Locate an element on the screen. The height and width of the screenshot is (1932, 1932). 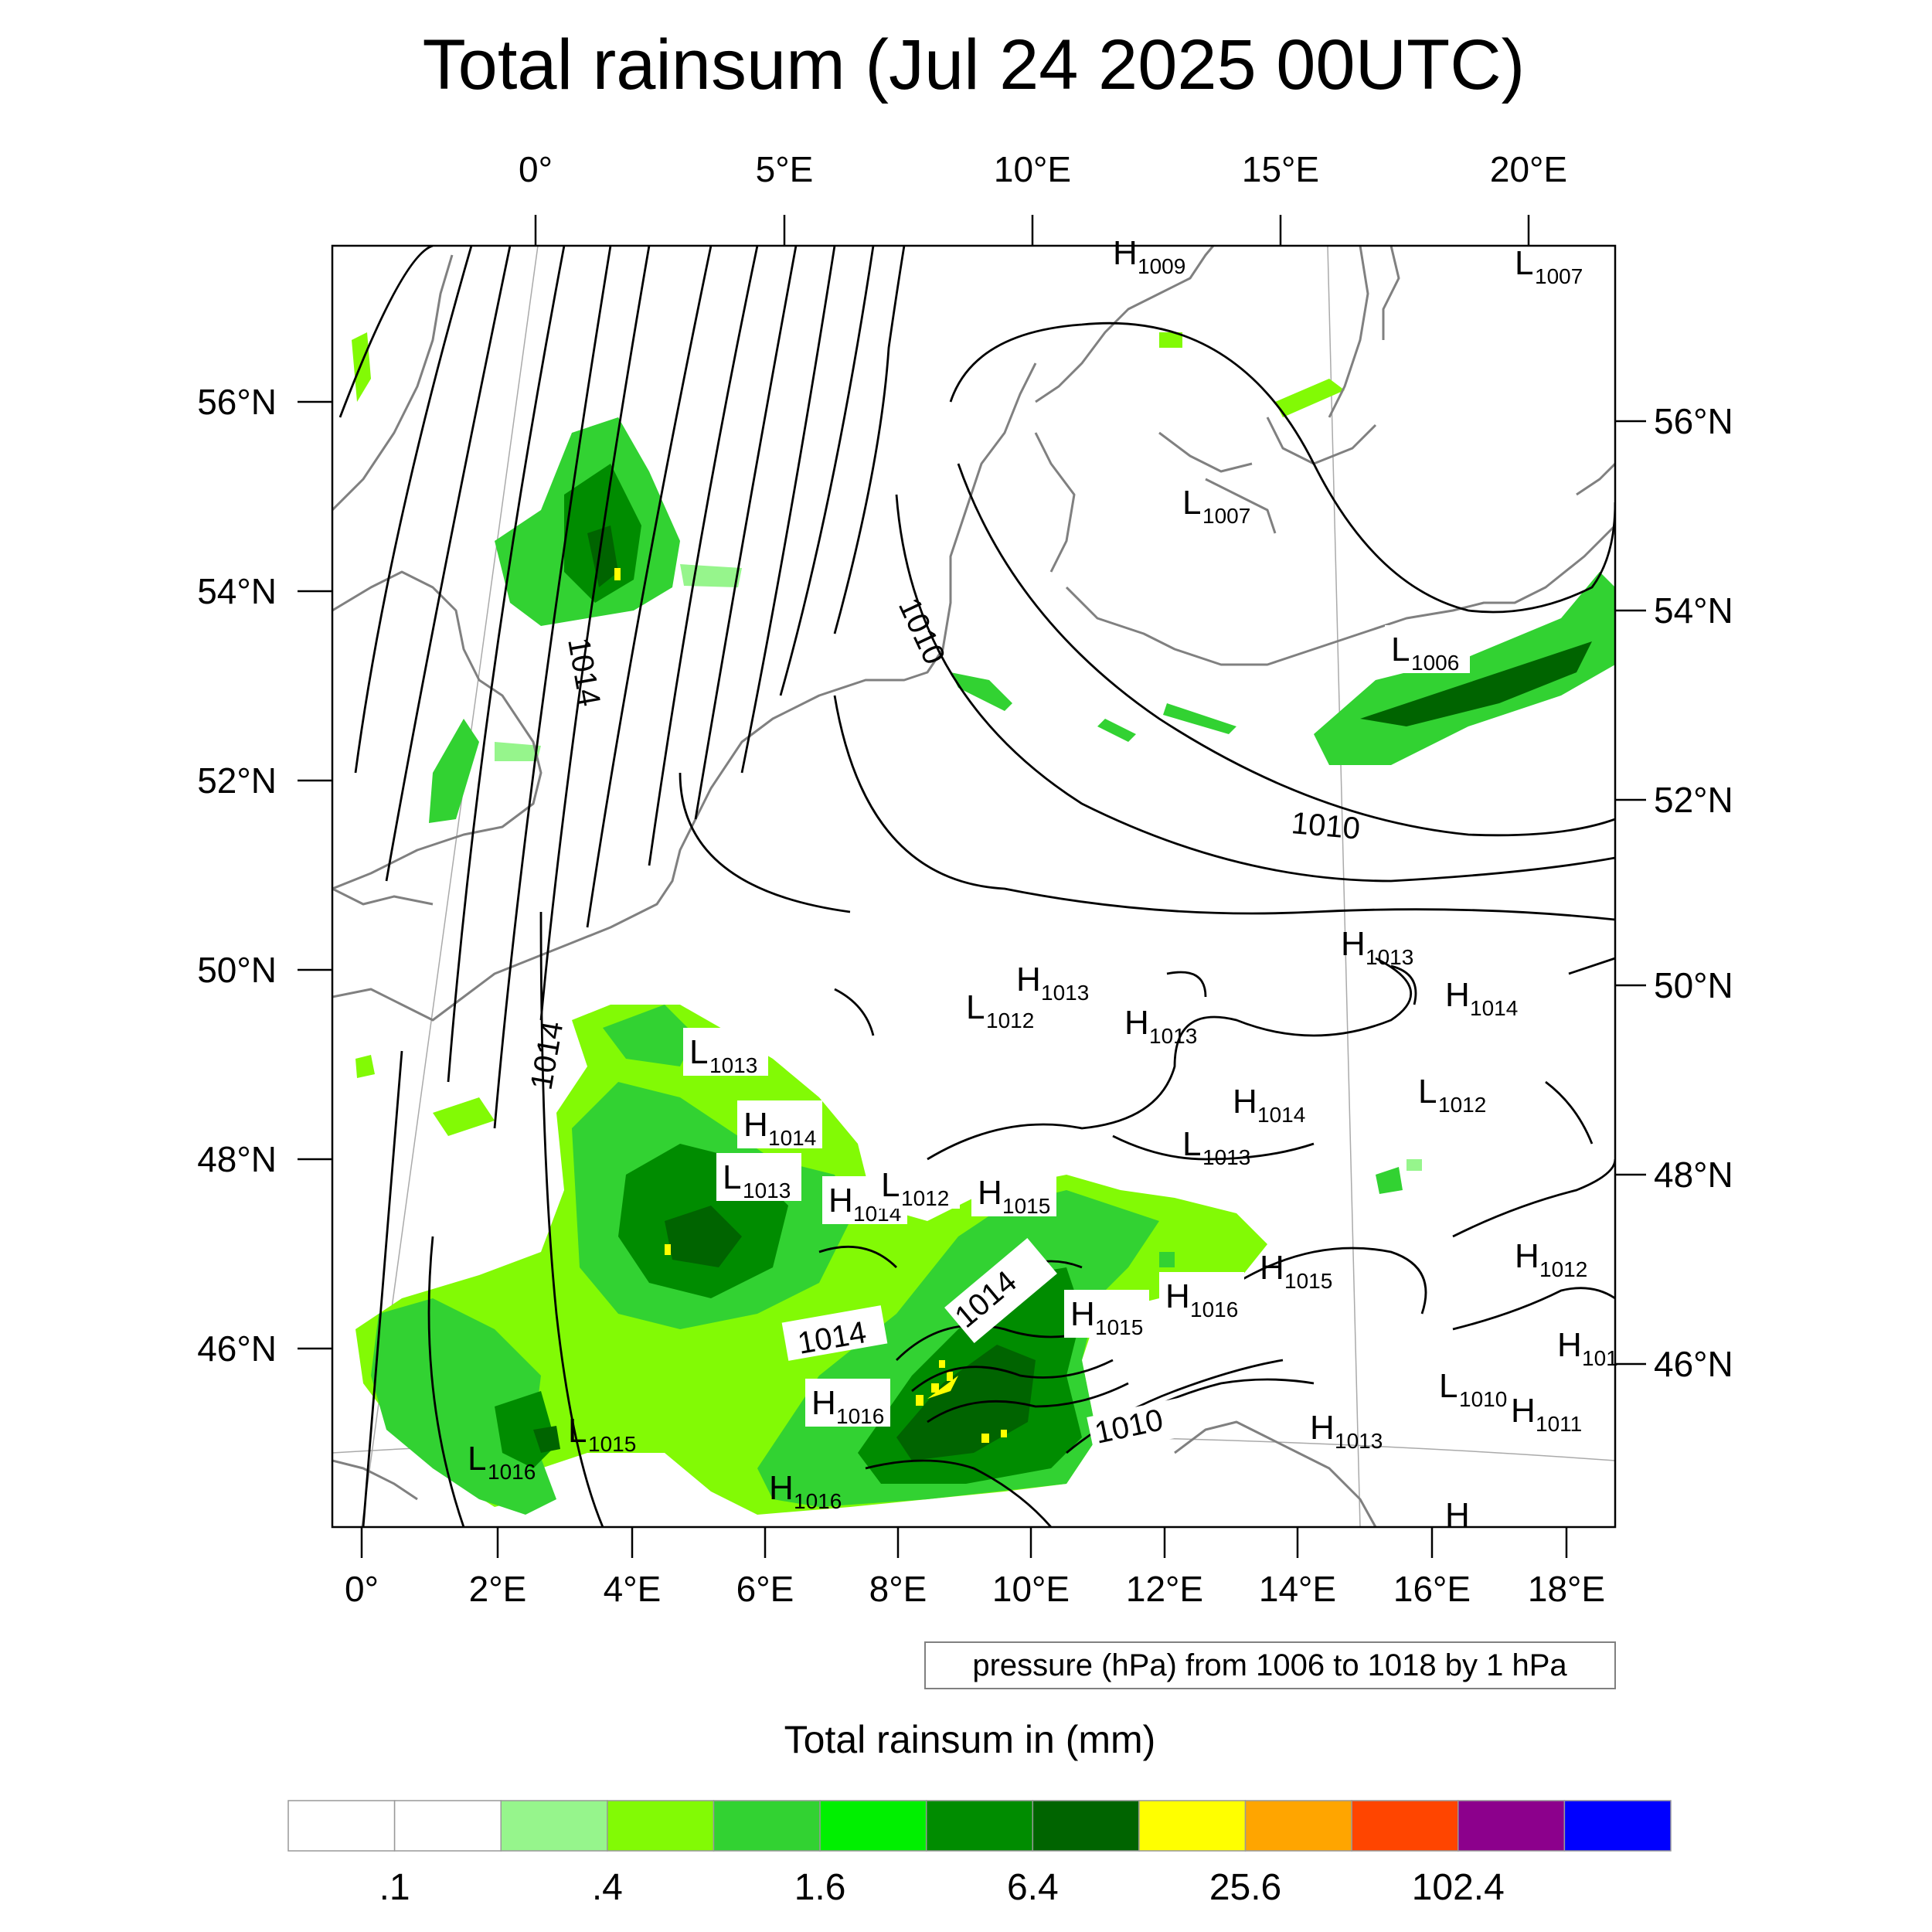
left-lat-label: 56°N is located at coordinates (237, 402).